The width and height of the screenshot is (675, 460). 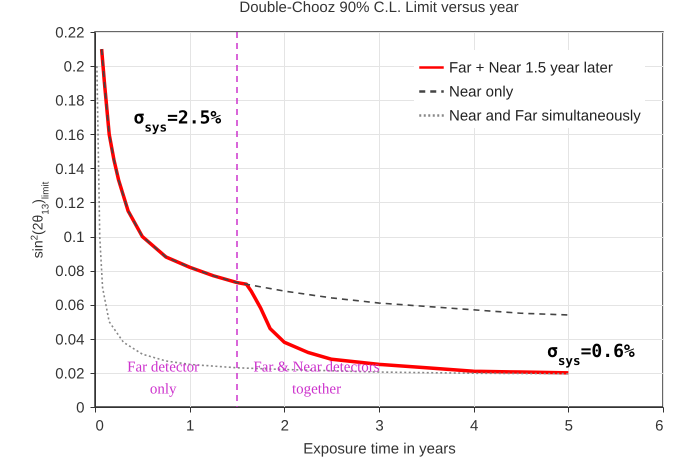 I want to click on annotation: σ$_{sys}$=2.5%, so click(x=177, y=120).